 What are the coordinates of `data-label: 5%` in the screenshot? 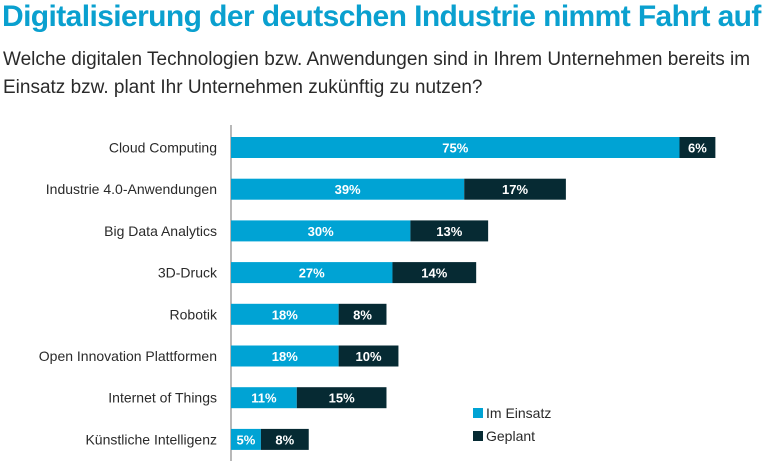 It's located at (246, 439).